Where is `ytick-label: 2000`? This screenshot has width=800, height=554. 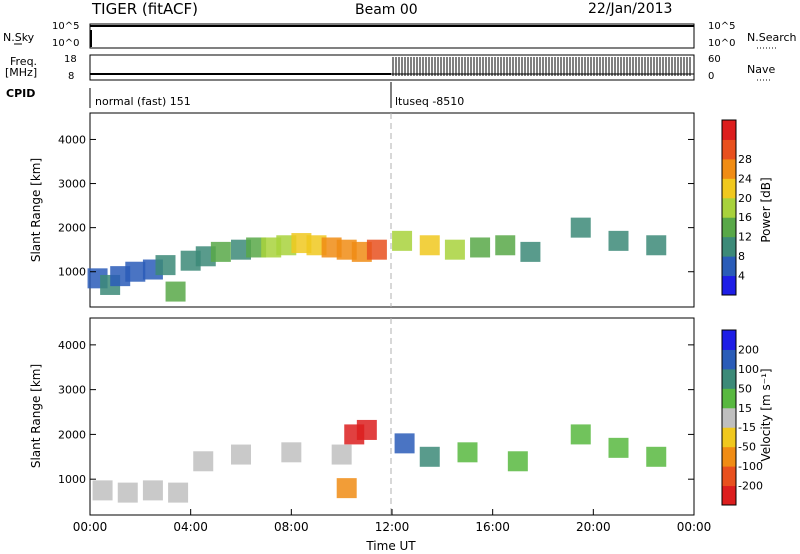
ytick-label: 2000 is located at coordinates (72, 434).